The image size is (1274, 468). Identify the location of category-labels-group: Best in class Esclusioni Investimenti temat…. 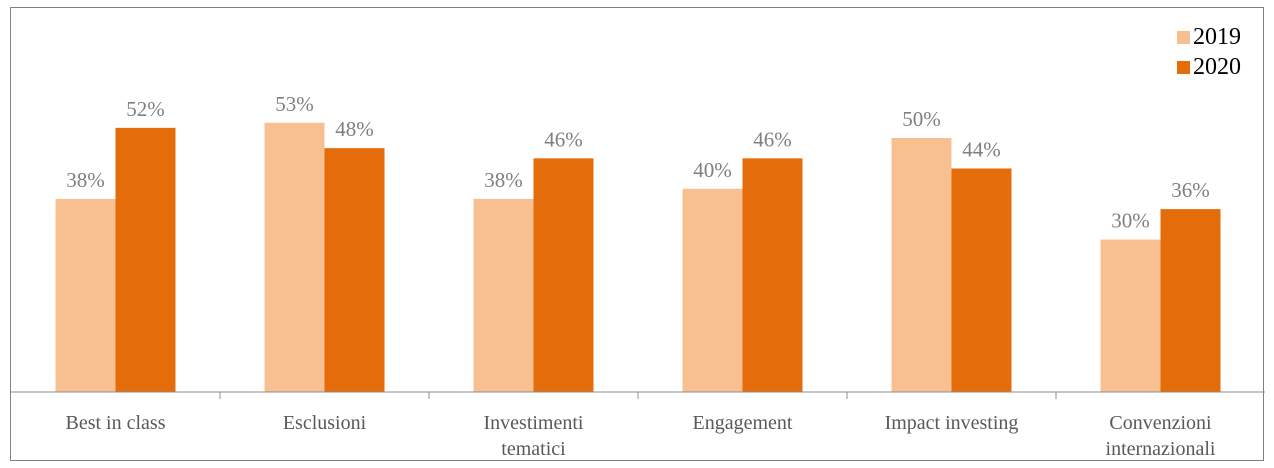
(641, 436).